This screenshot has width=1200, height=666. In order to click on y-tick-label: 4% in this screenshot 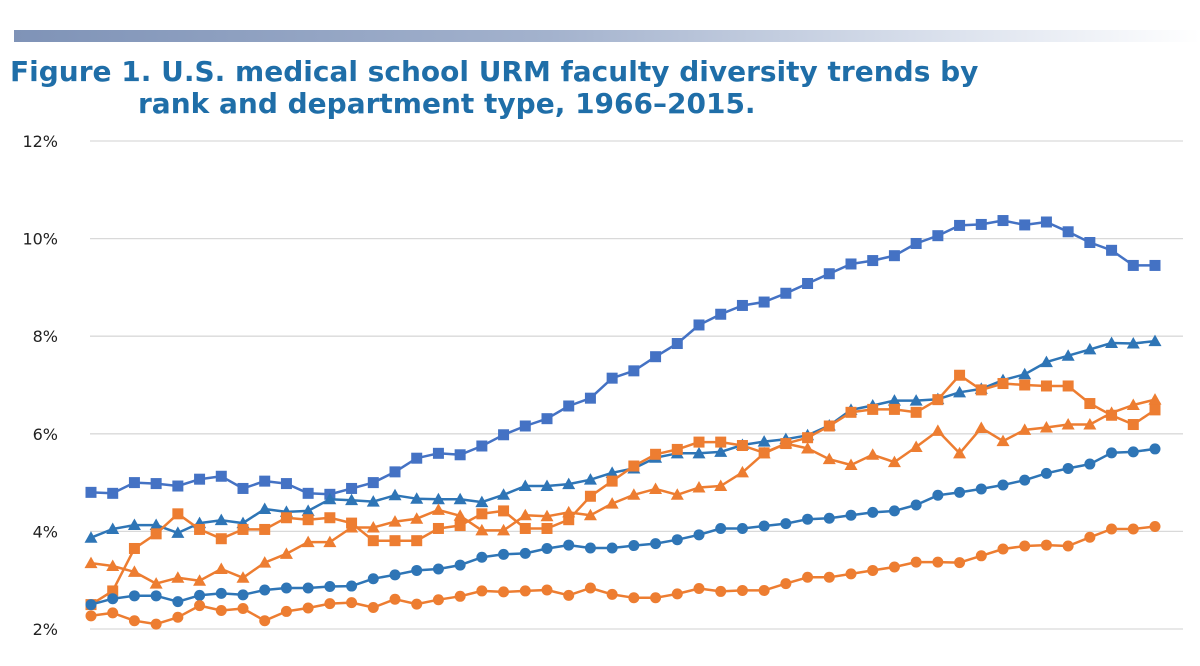, I will do `click(45, 531)`.